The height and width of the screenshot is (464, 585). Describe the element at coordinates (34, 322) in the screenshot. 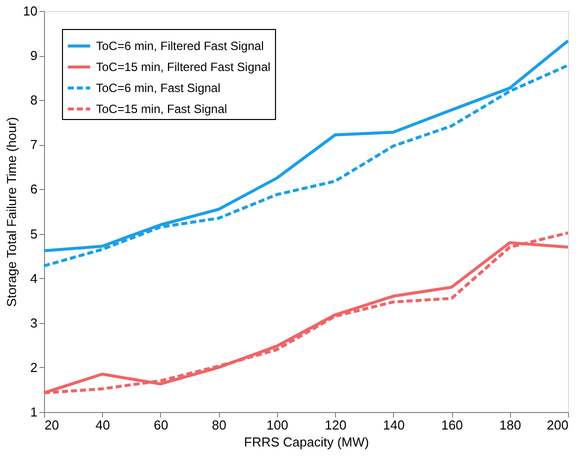

I see `y-tick-label: 3` at that location.